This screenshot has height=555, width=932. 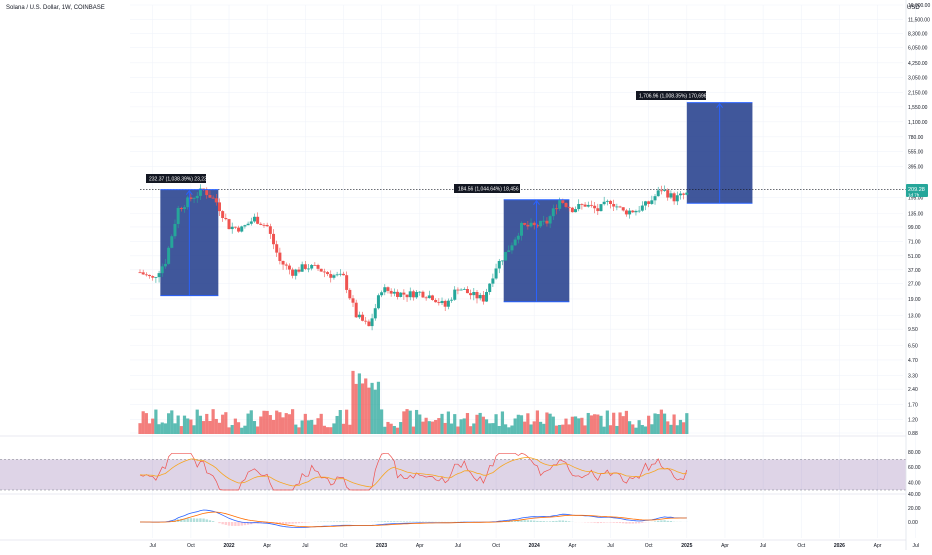 What do you see at coordinates (686, 546) in the screenshot?
I see `time-axis-label: 2025` at bounding box center [686, 546].